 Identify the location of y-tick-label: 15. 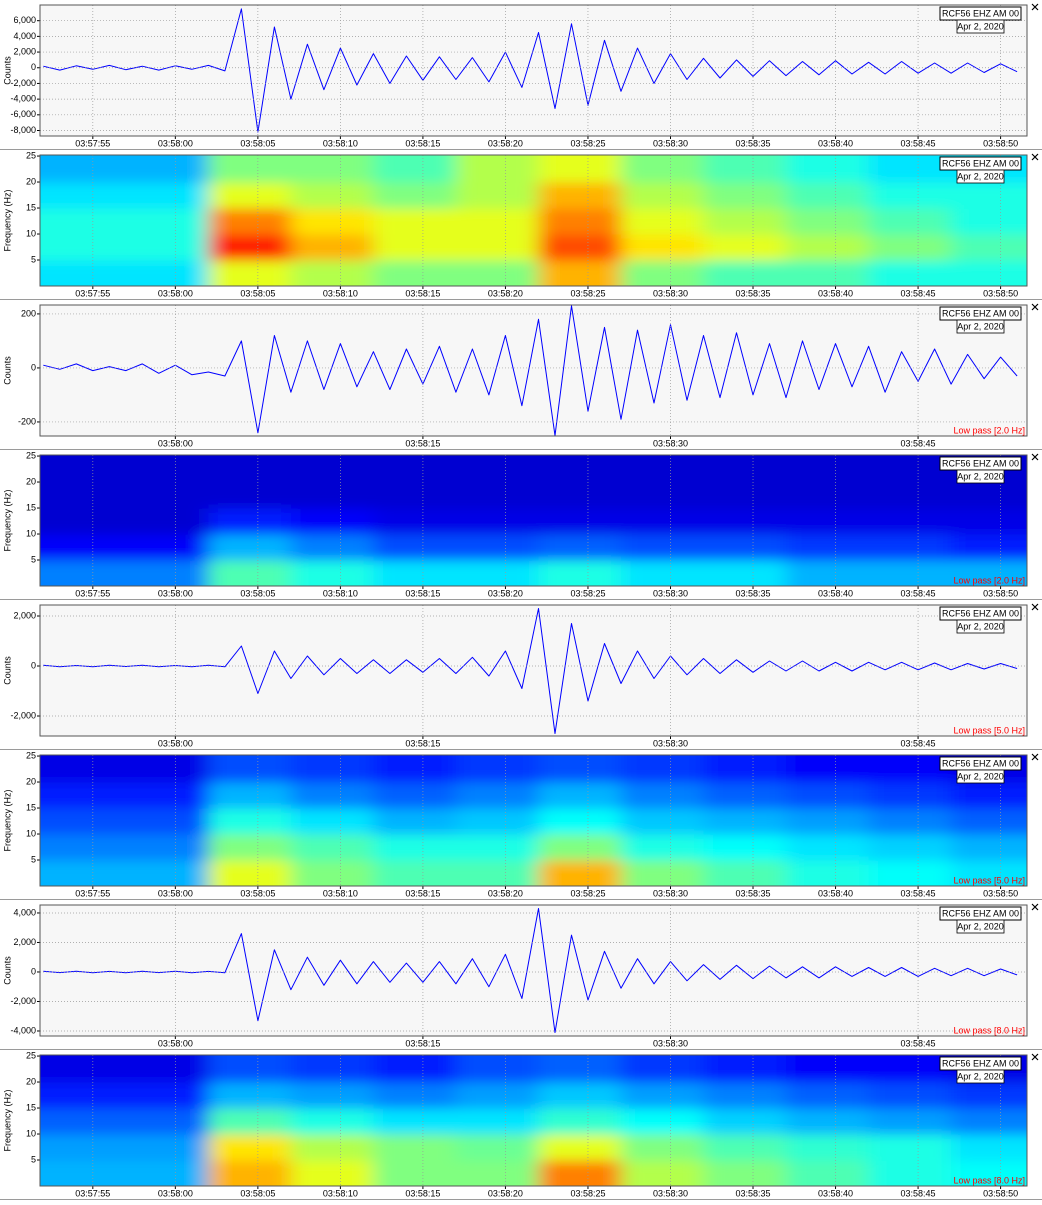
(31, 207).